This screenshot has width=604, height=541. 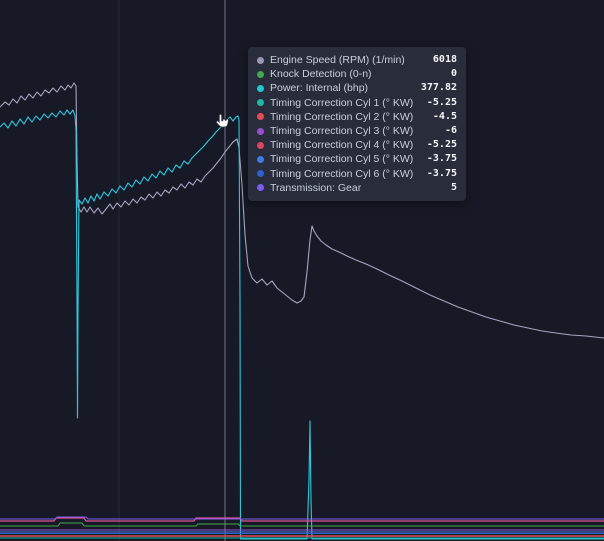 What do you see at coordinates (342, 145) in the screenshot?
I see `series-label: Timing Correction Cyl 4 (° KW)` at bounding box center [342, 145].